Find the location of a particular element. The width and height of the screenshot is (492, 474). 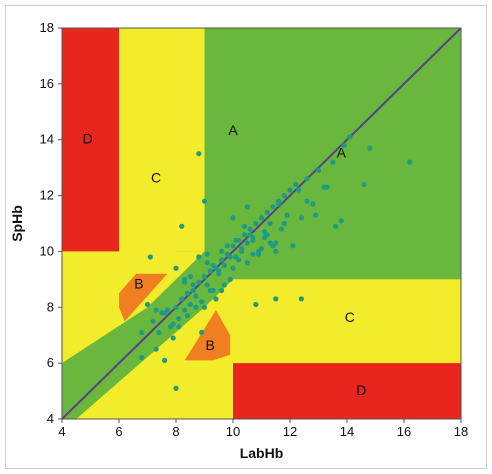

y-tick-label: 6 is located at coordinates (50, 362).